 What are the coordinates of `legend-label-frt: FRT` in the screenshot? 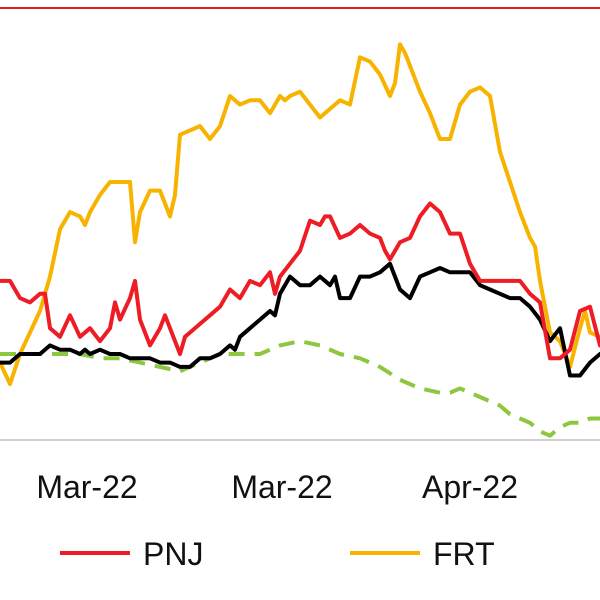 It's located at (464, 554).